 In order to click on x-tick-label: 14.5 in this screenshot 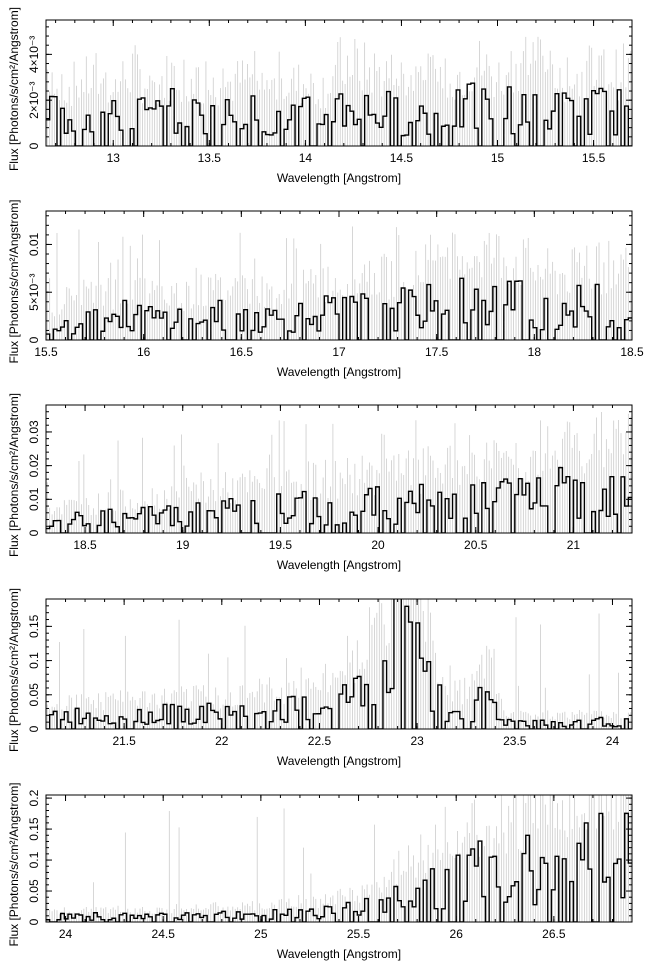, I will do `click(402, 158)`.